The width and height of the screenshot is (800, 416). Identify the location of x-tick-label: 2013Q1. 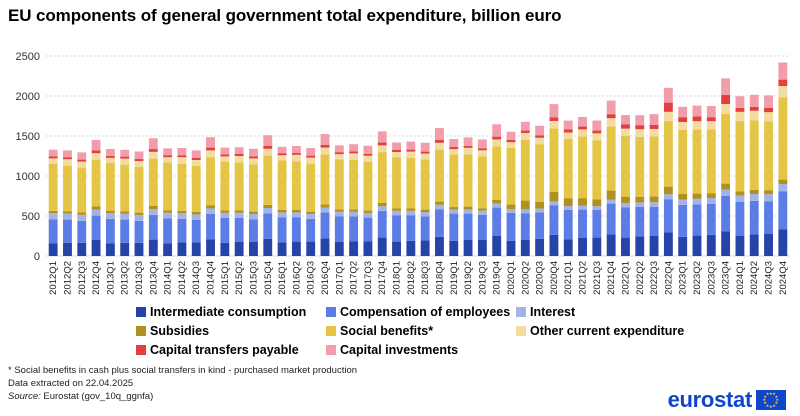
(110, 278).